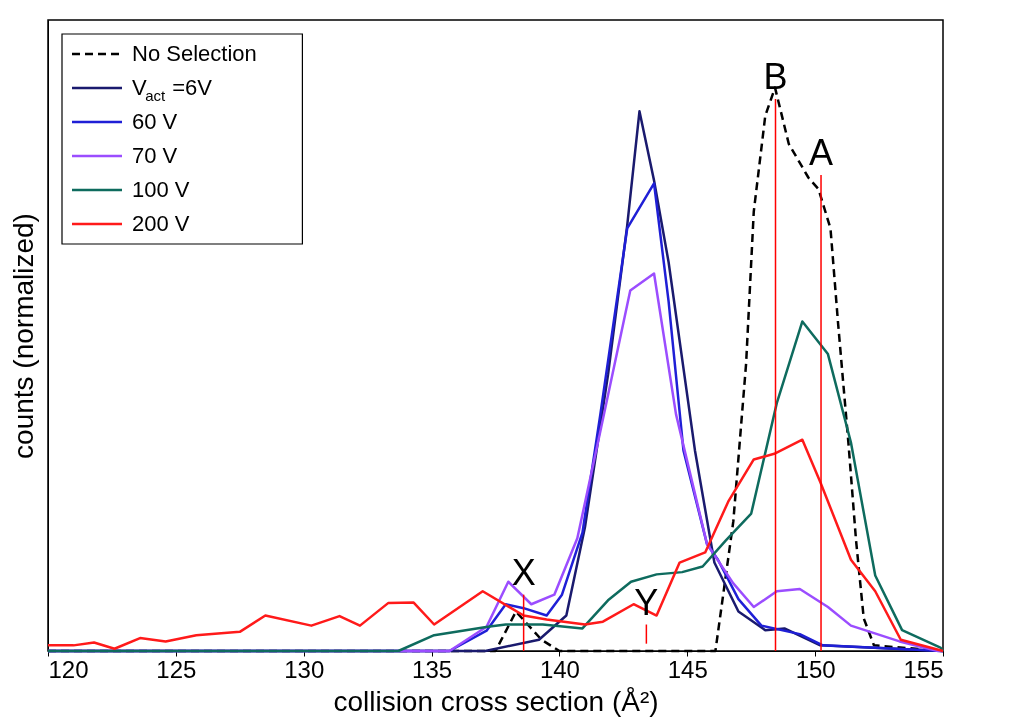  Describe the element at coordinates (523, 572) in the screenshot. I see `annotation: X` at that location.